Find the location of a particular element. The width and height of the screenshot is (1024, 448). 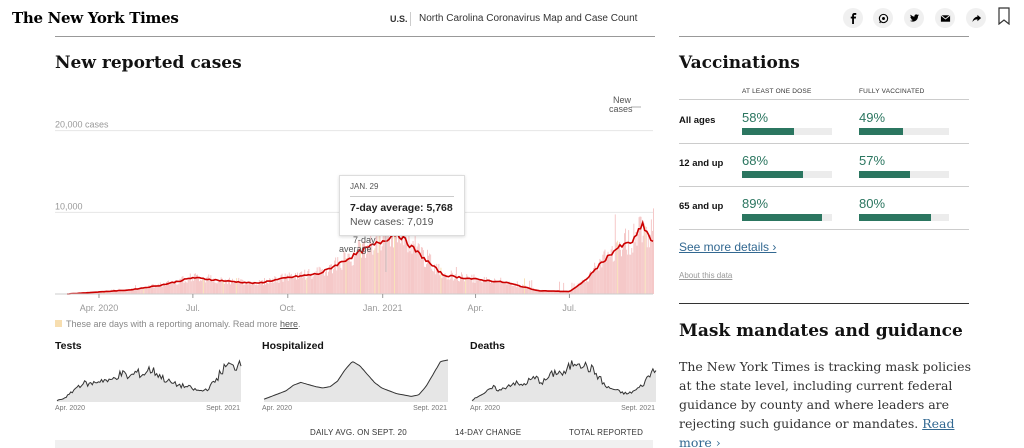

vax-all-ages-one-dose-fill is located at coordinates (768, 131).